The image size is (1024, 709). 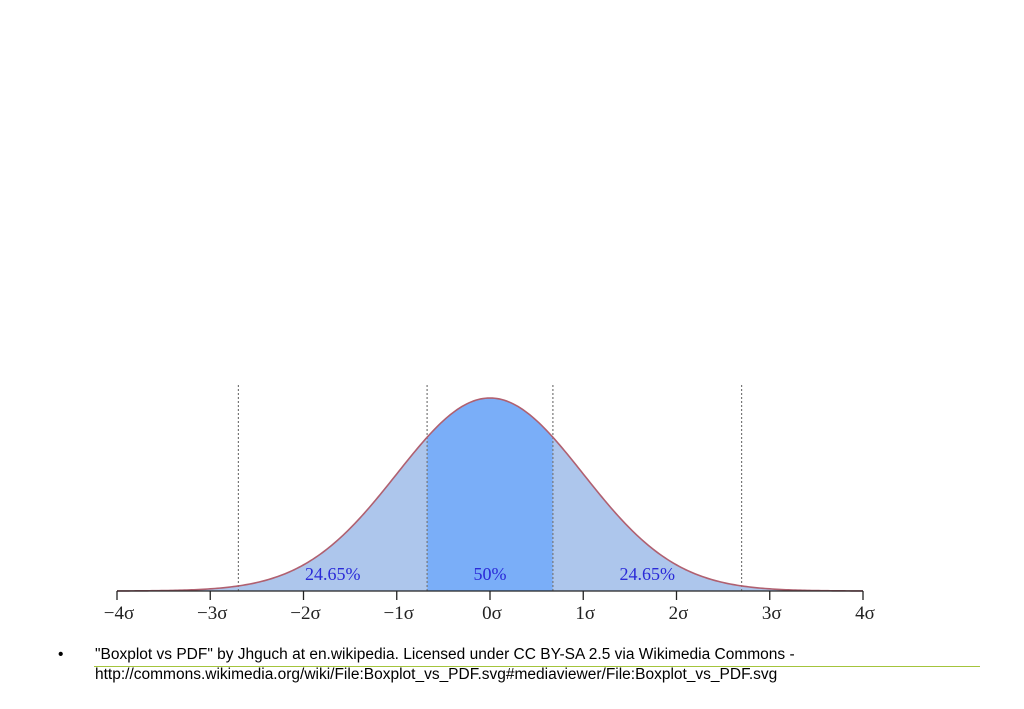 What do you see at coordinates (537, 666) in the screenshot?
I see `separator-rule` at bounding box center [537, 666].